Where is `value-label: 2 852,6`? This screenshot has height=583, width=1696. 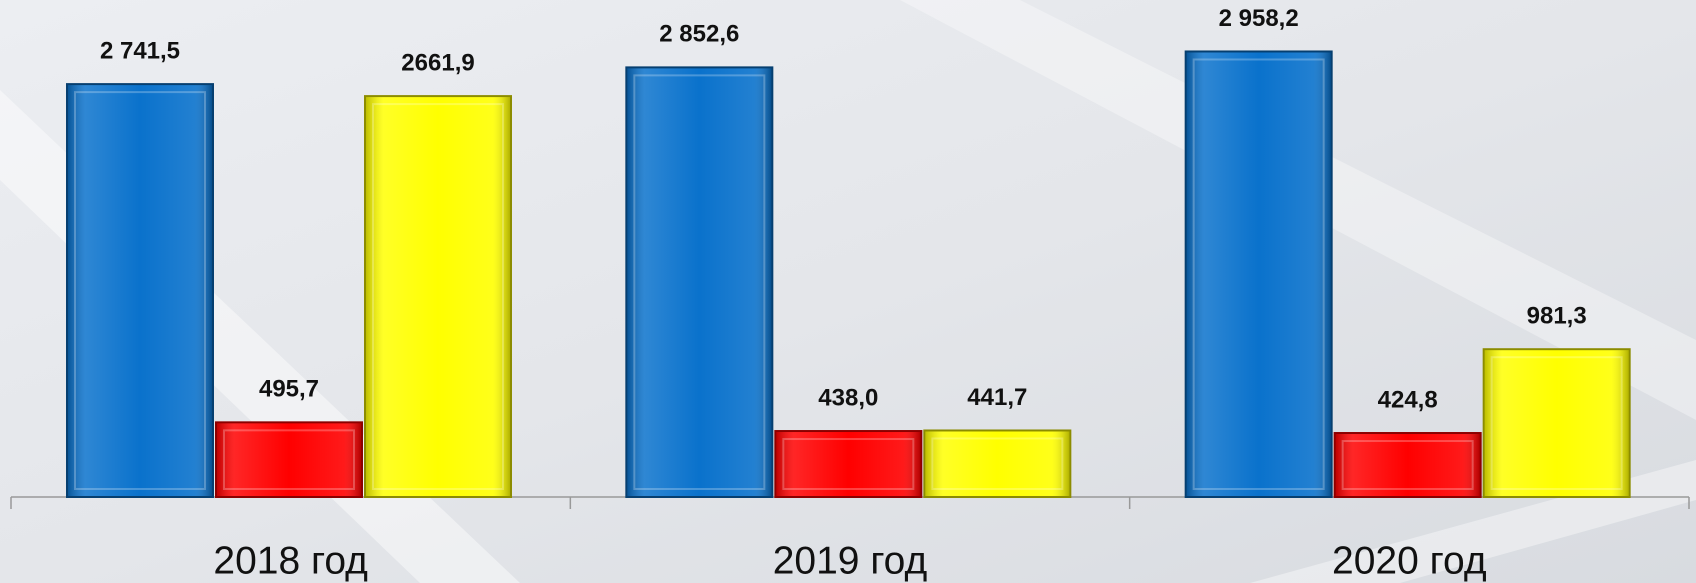
value-label: 2 852,6 is located at coordinates (699, 34).